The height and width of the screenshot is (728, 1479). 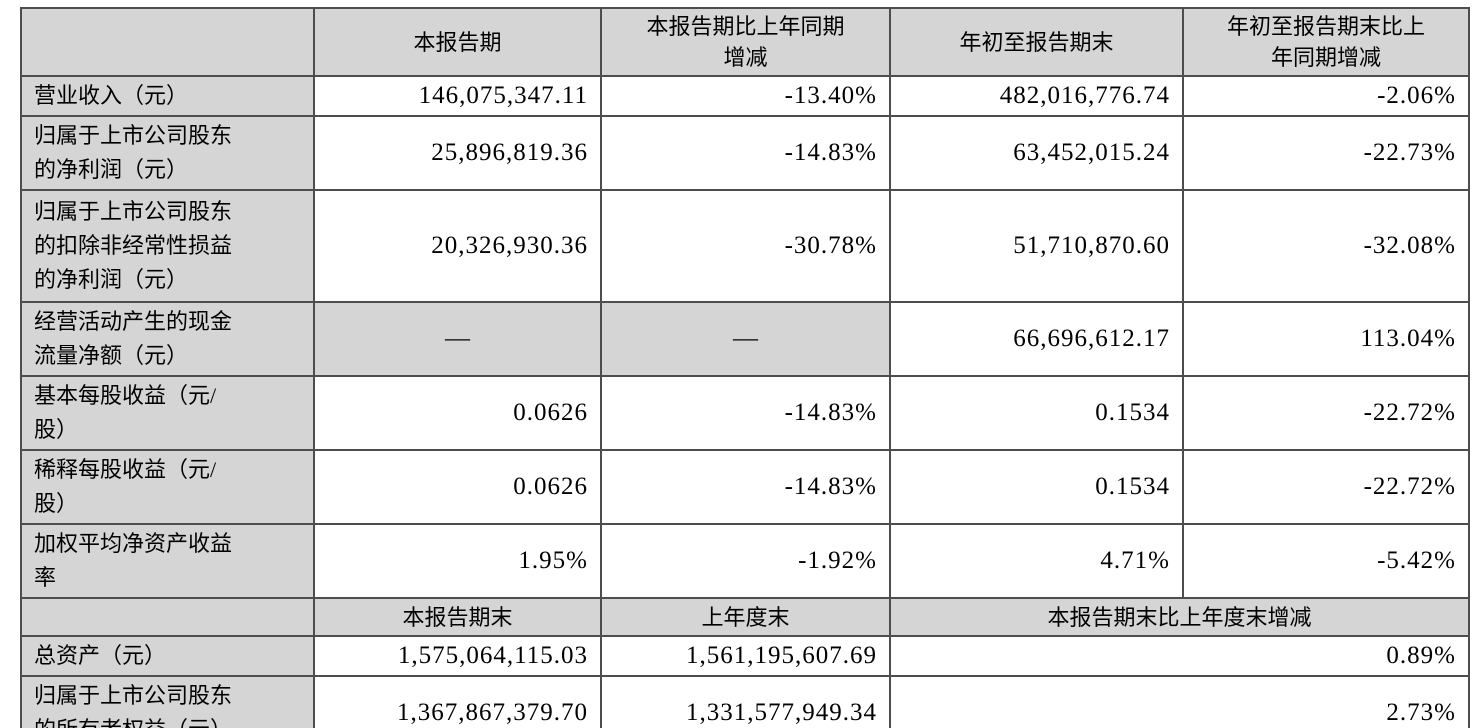 I want to click on total-assets-prior-year-end: 1,561,195,607.69, so click(x=745, y=656).